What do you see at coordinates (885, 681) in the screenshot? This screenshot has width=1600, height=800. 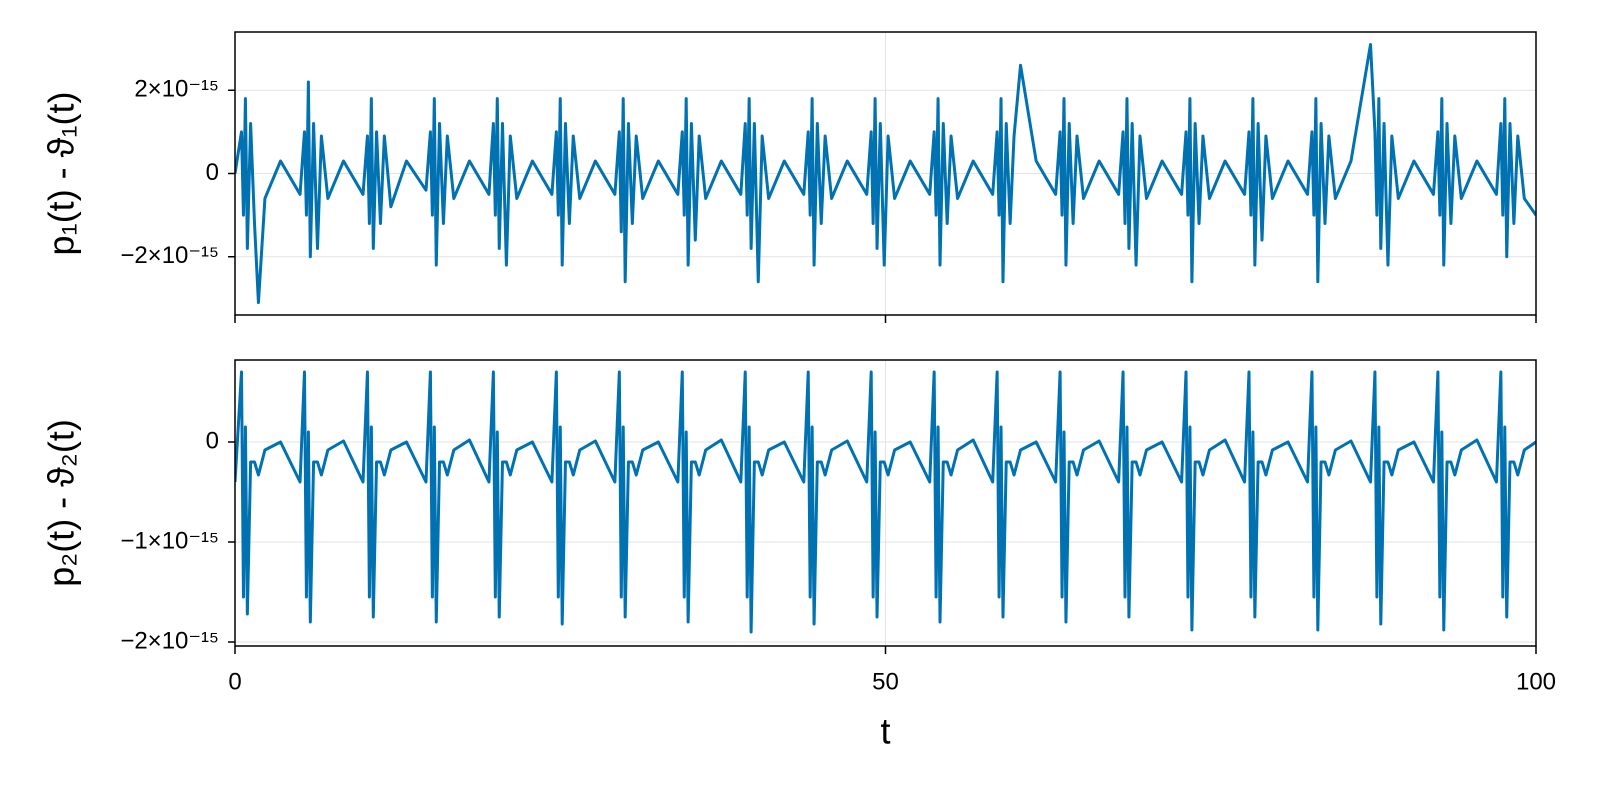 I see `x-tick-label: 50` at bounding box center [885, 681].